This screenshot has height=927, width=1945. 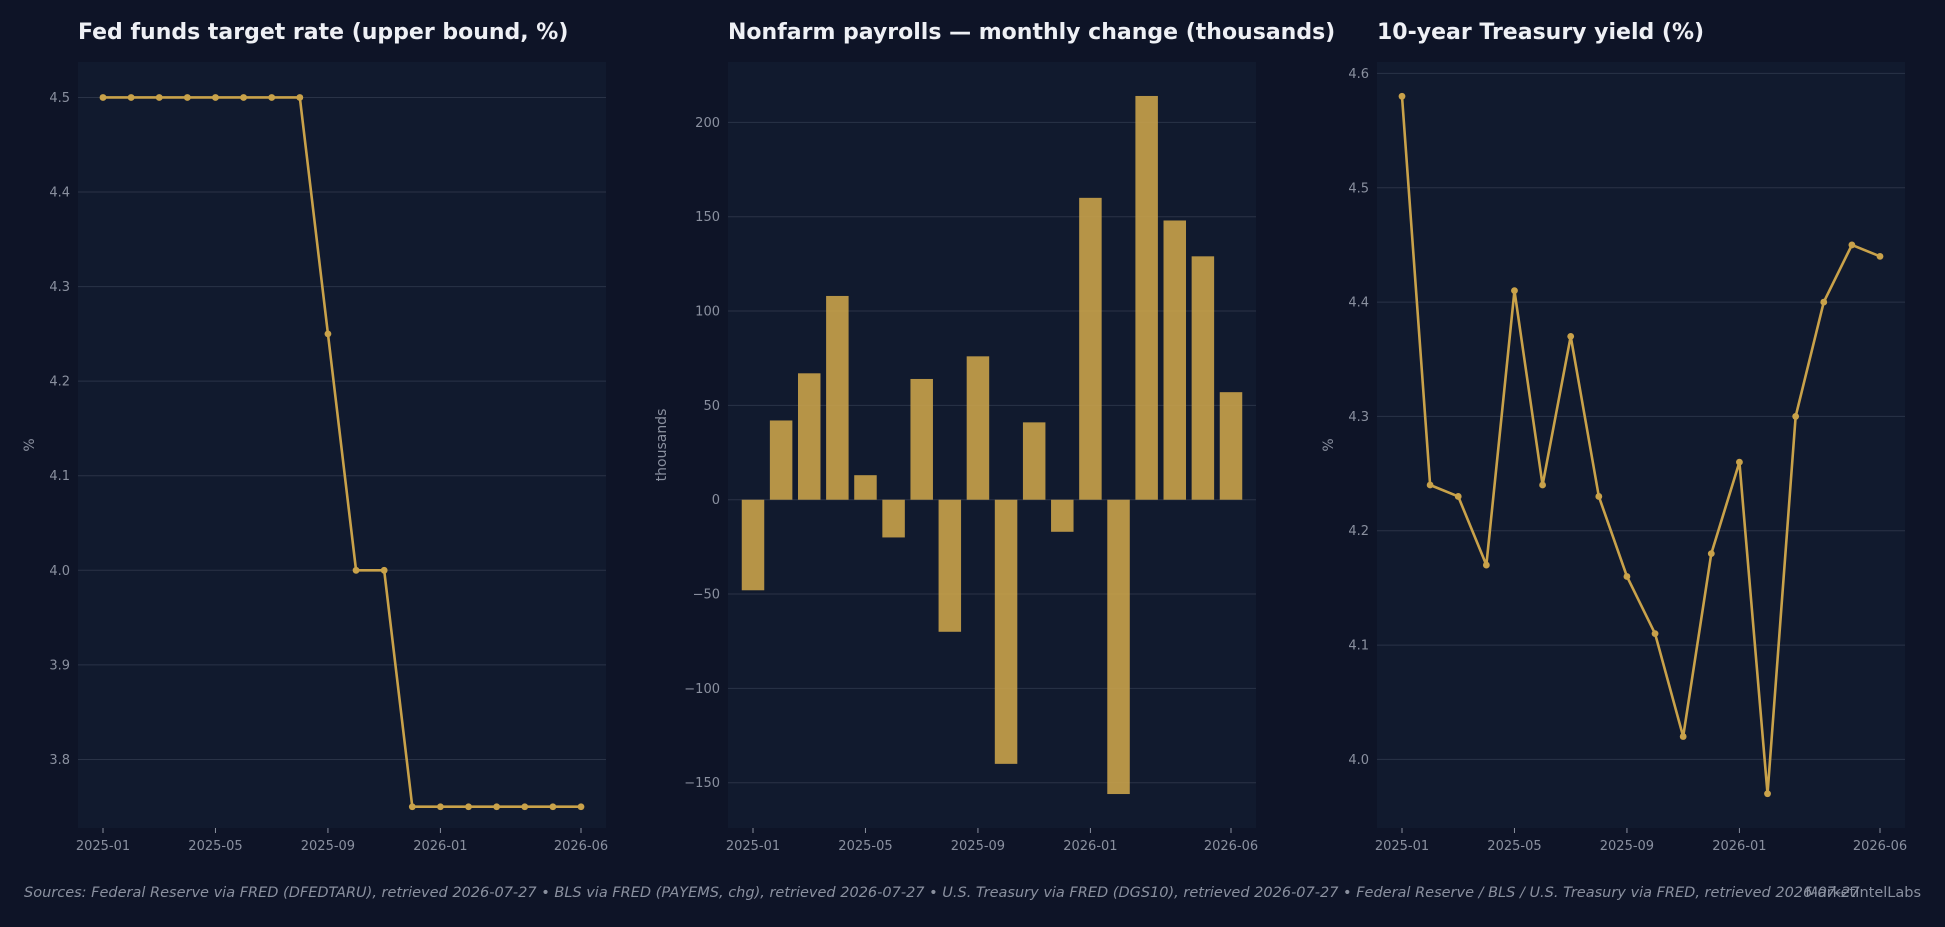 I want to click on y-tick-label: 50, so click(x=711, y=406).